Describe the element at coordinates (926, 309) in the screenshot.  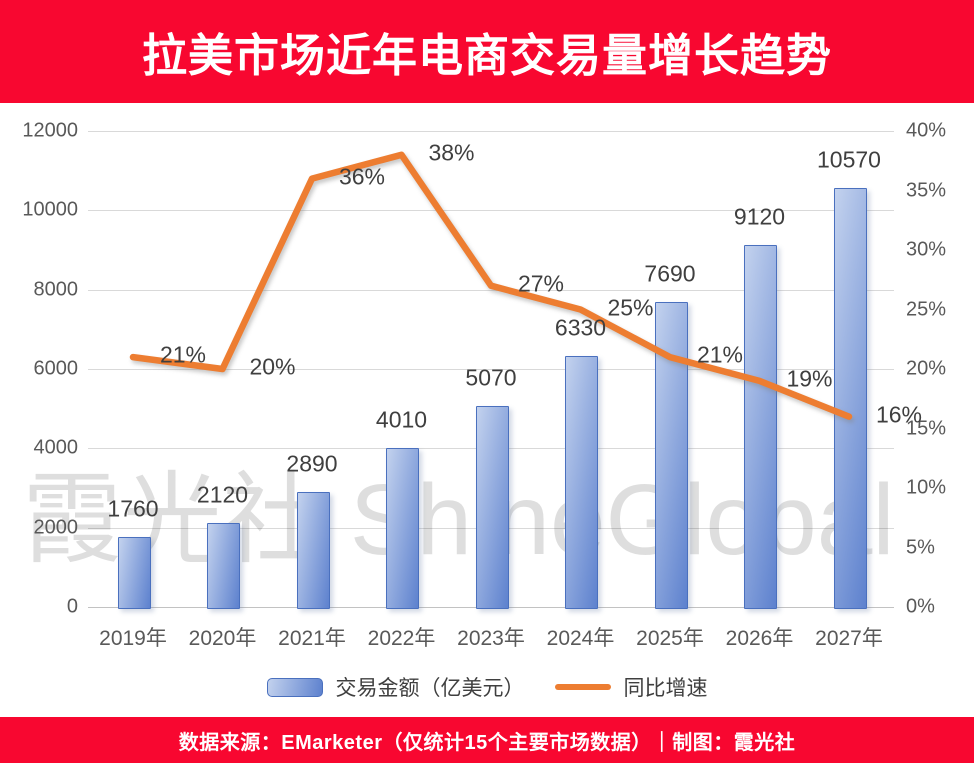
I see `y-axis-tick-right: 25%` at that location.